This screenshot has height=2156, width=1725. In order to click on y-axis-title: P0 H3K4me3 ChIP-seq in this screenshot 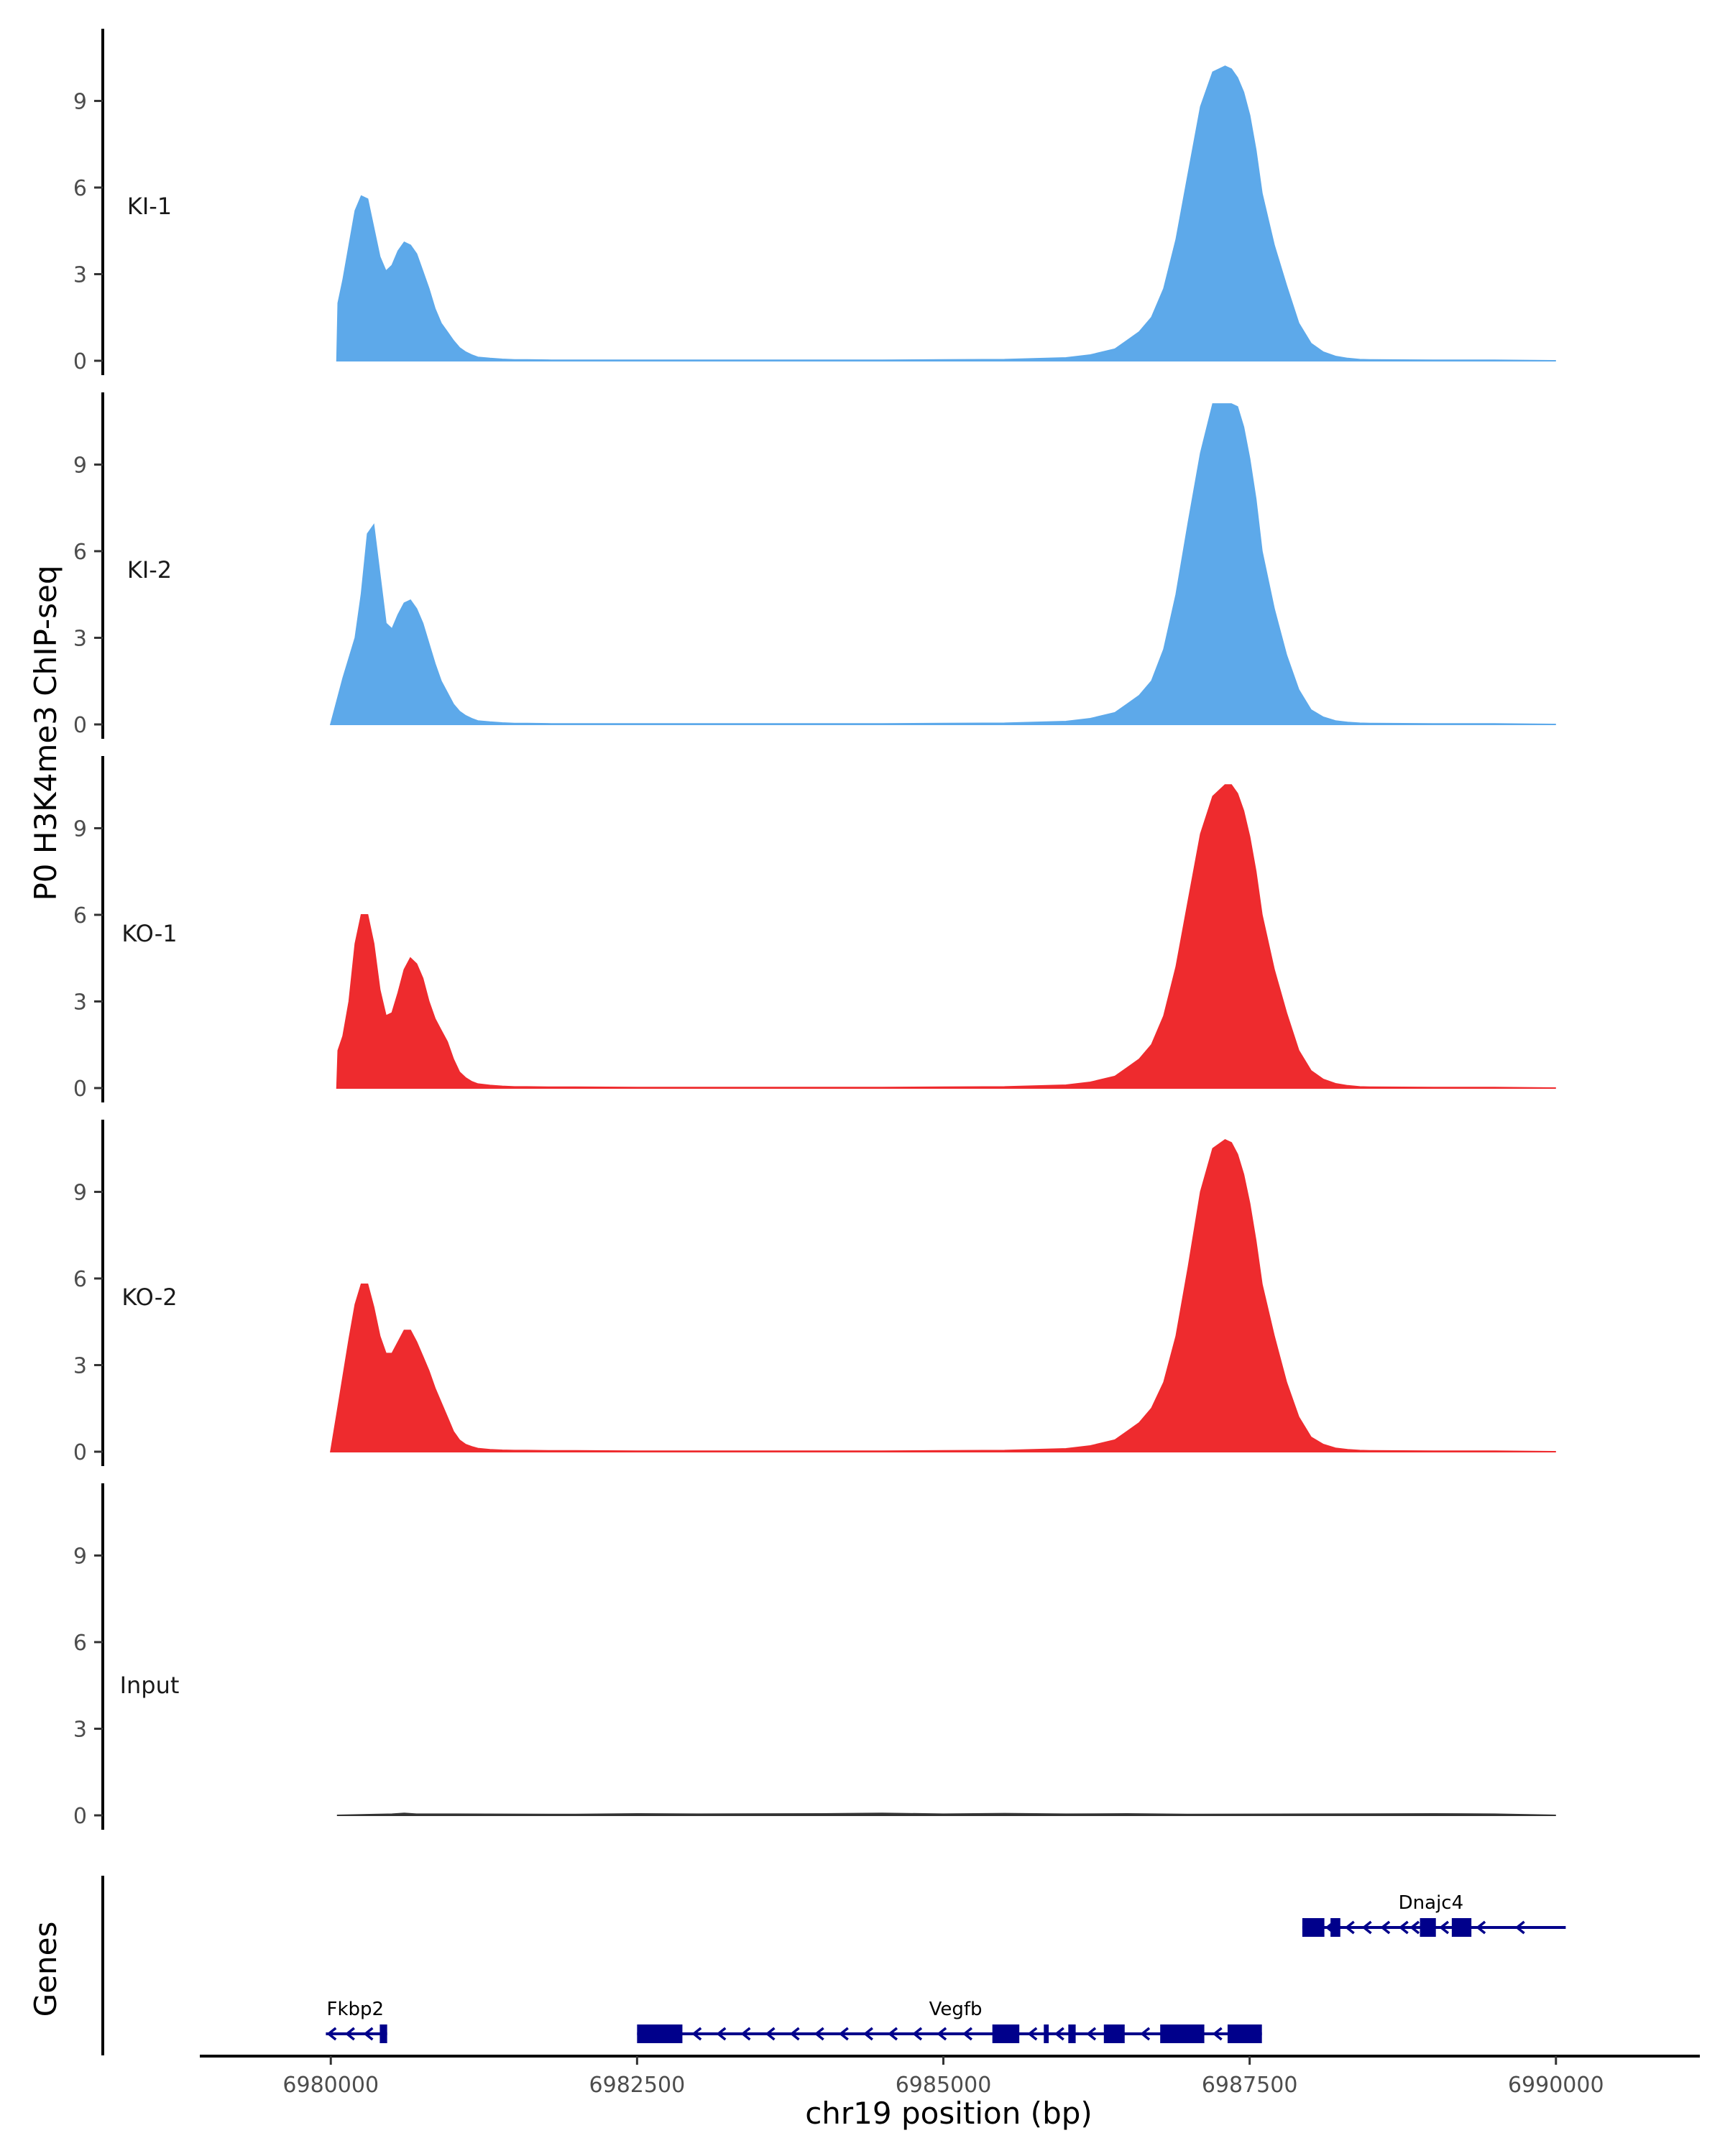, I will do `click(45, 733)`.